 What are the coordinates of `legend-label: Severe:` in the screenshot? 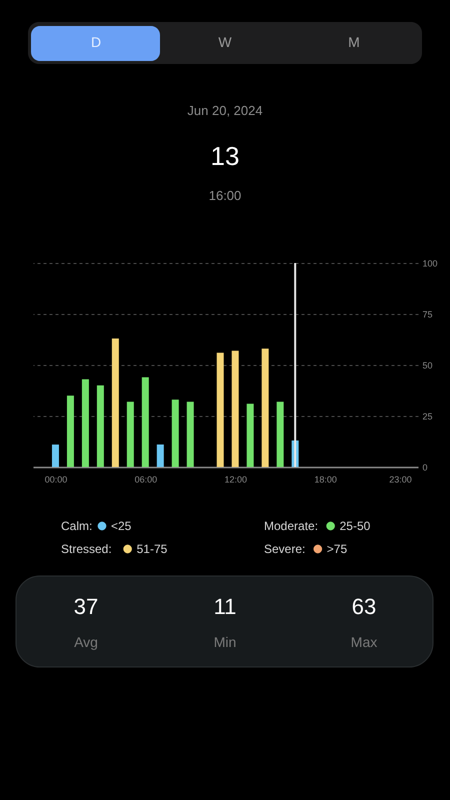 It's located at (285, 549).